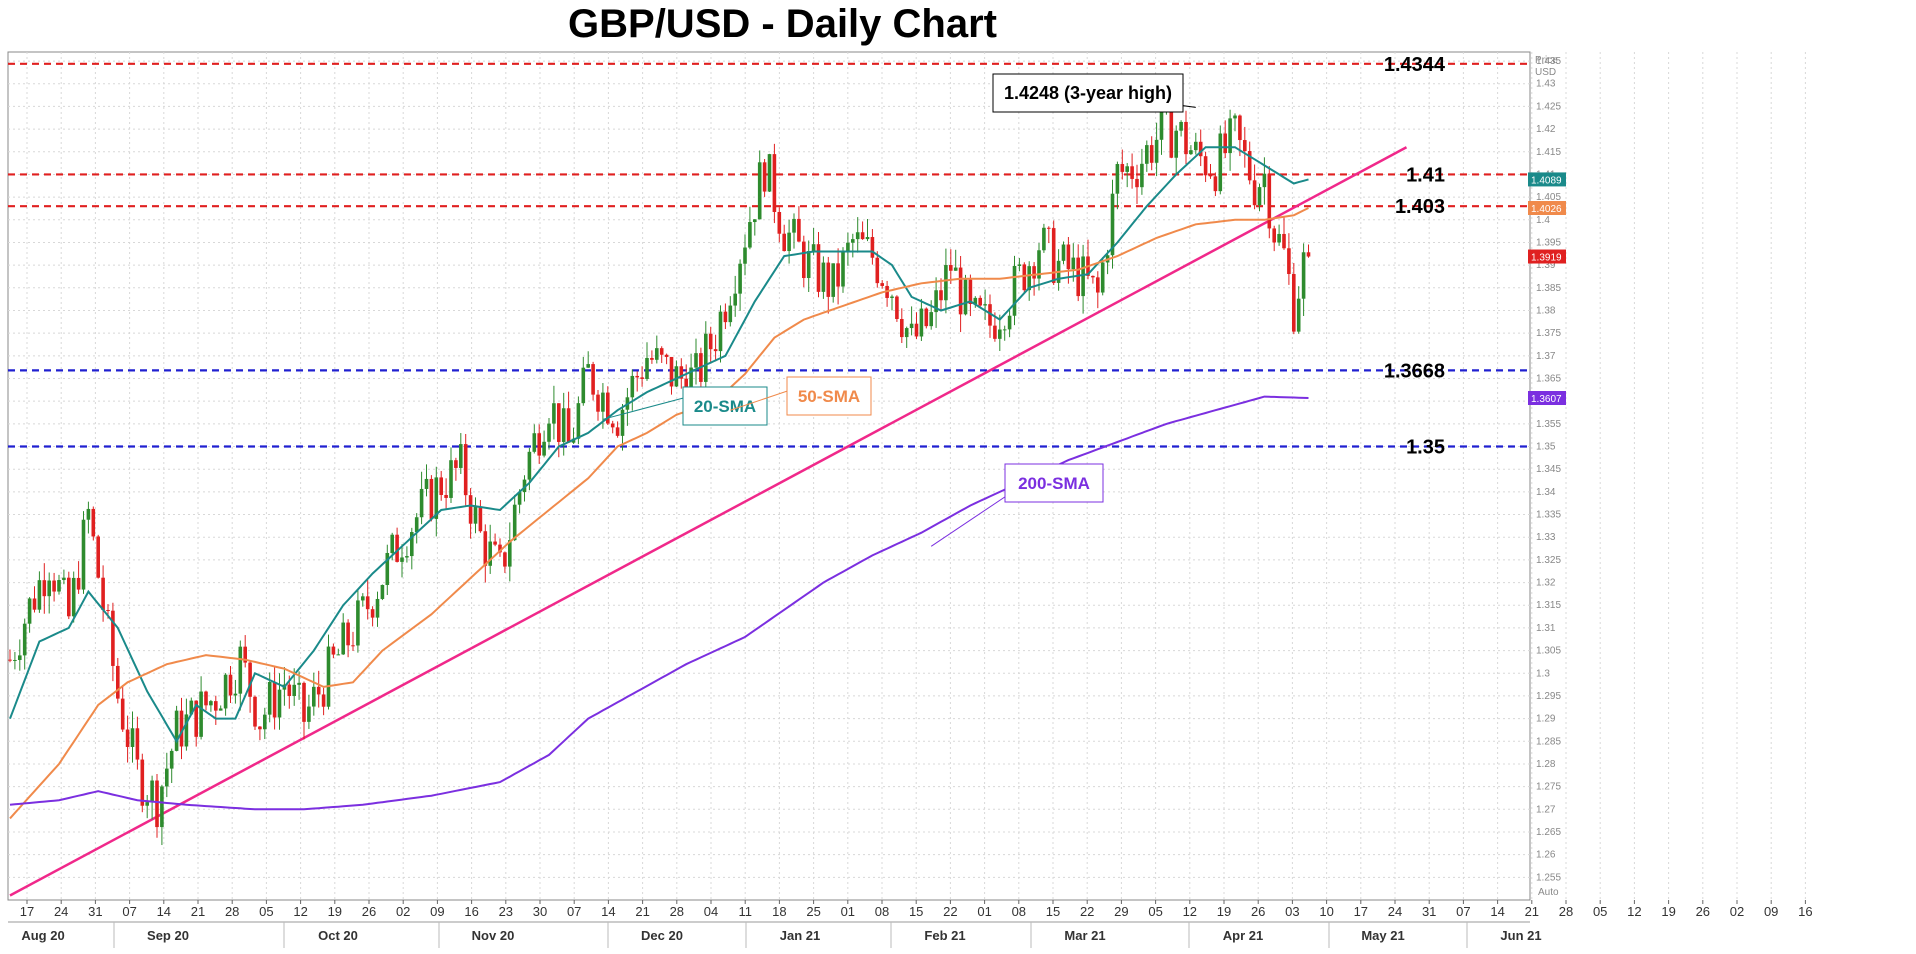 Image resolution: width=1916 pixels, height=954 pixels. Describe the element at coordinates (1258, 911) in the screenshot. I see `x-tick-label: 26` at that location.